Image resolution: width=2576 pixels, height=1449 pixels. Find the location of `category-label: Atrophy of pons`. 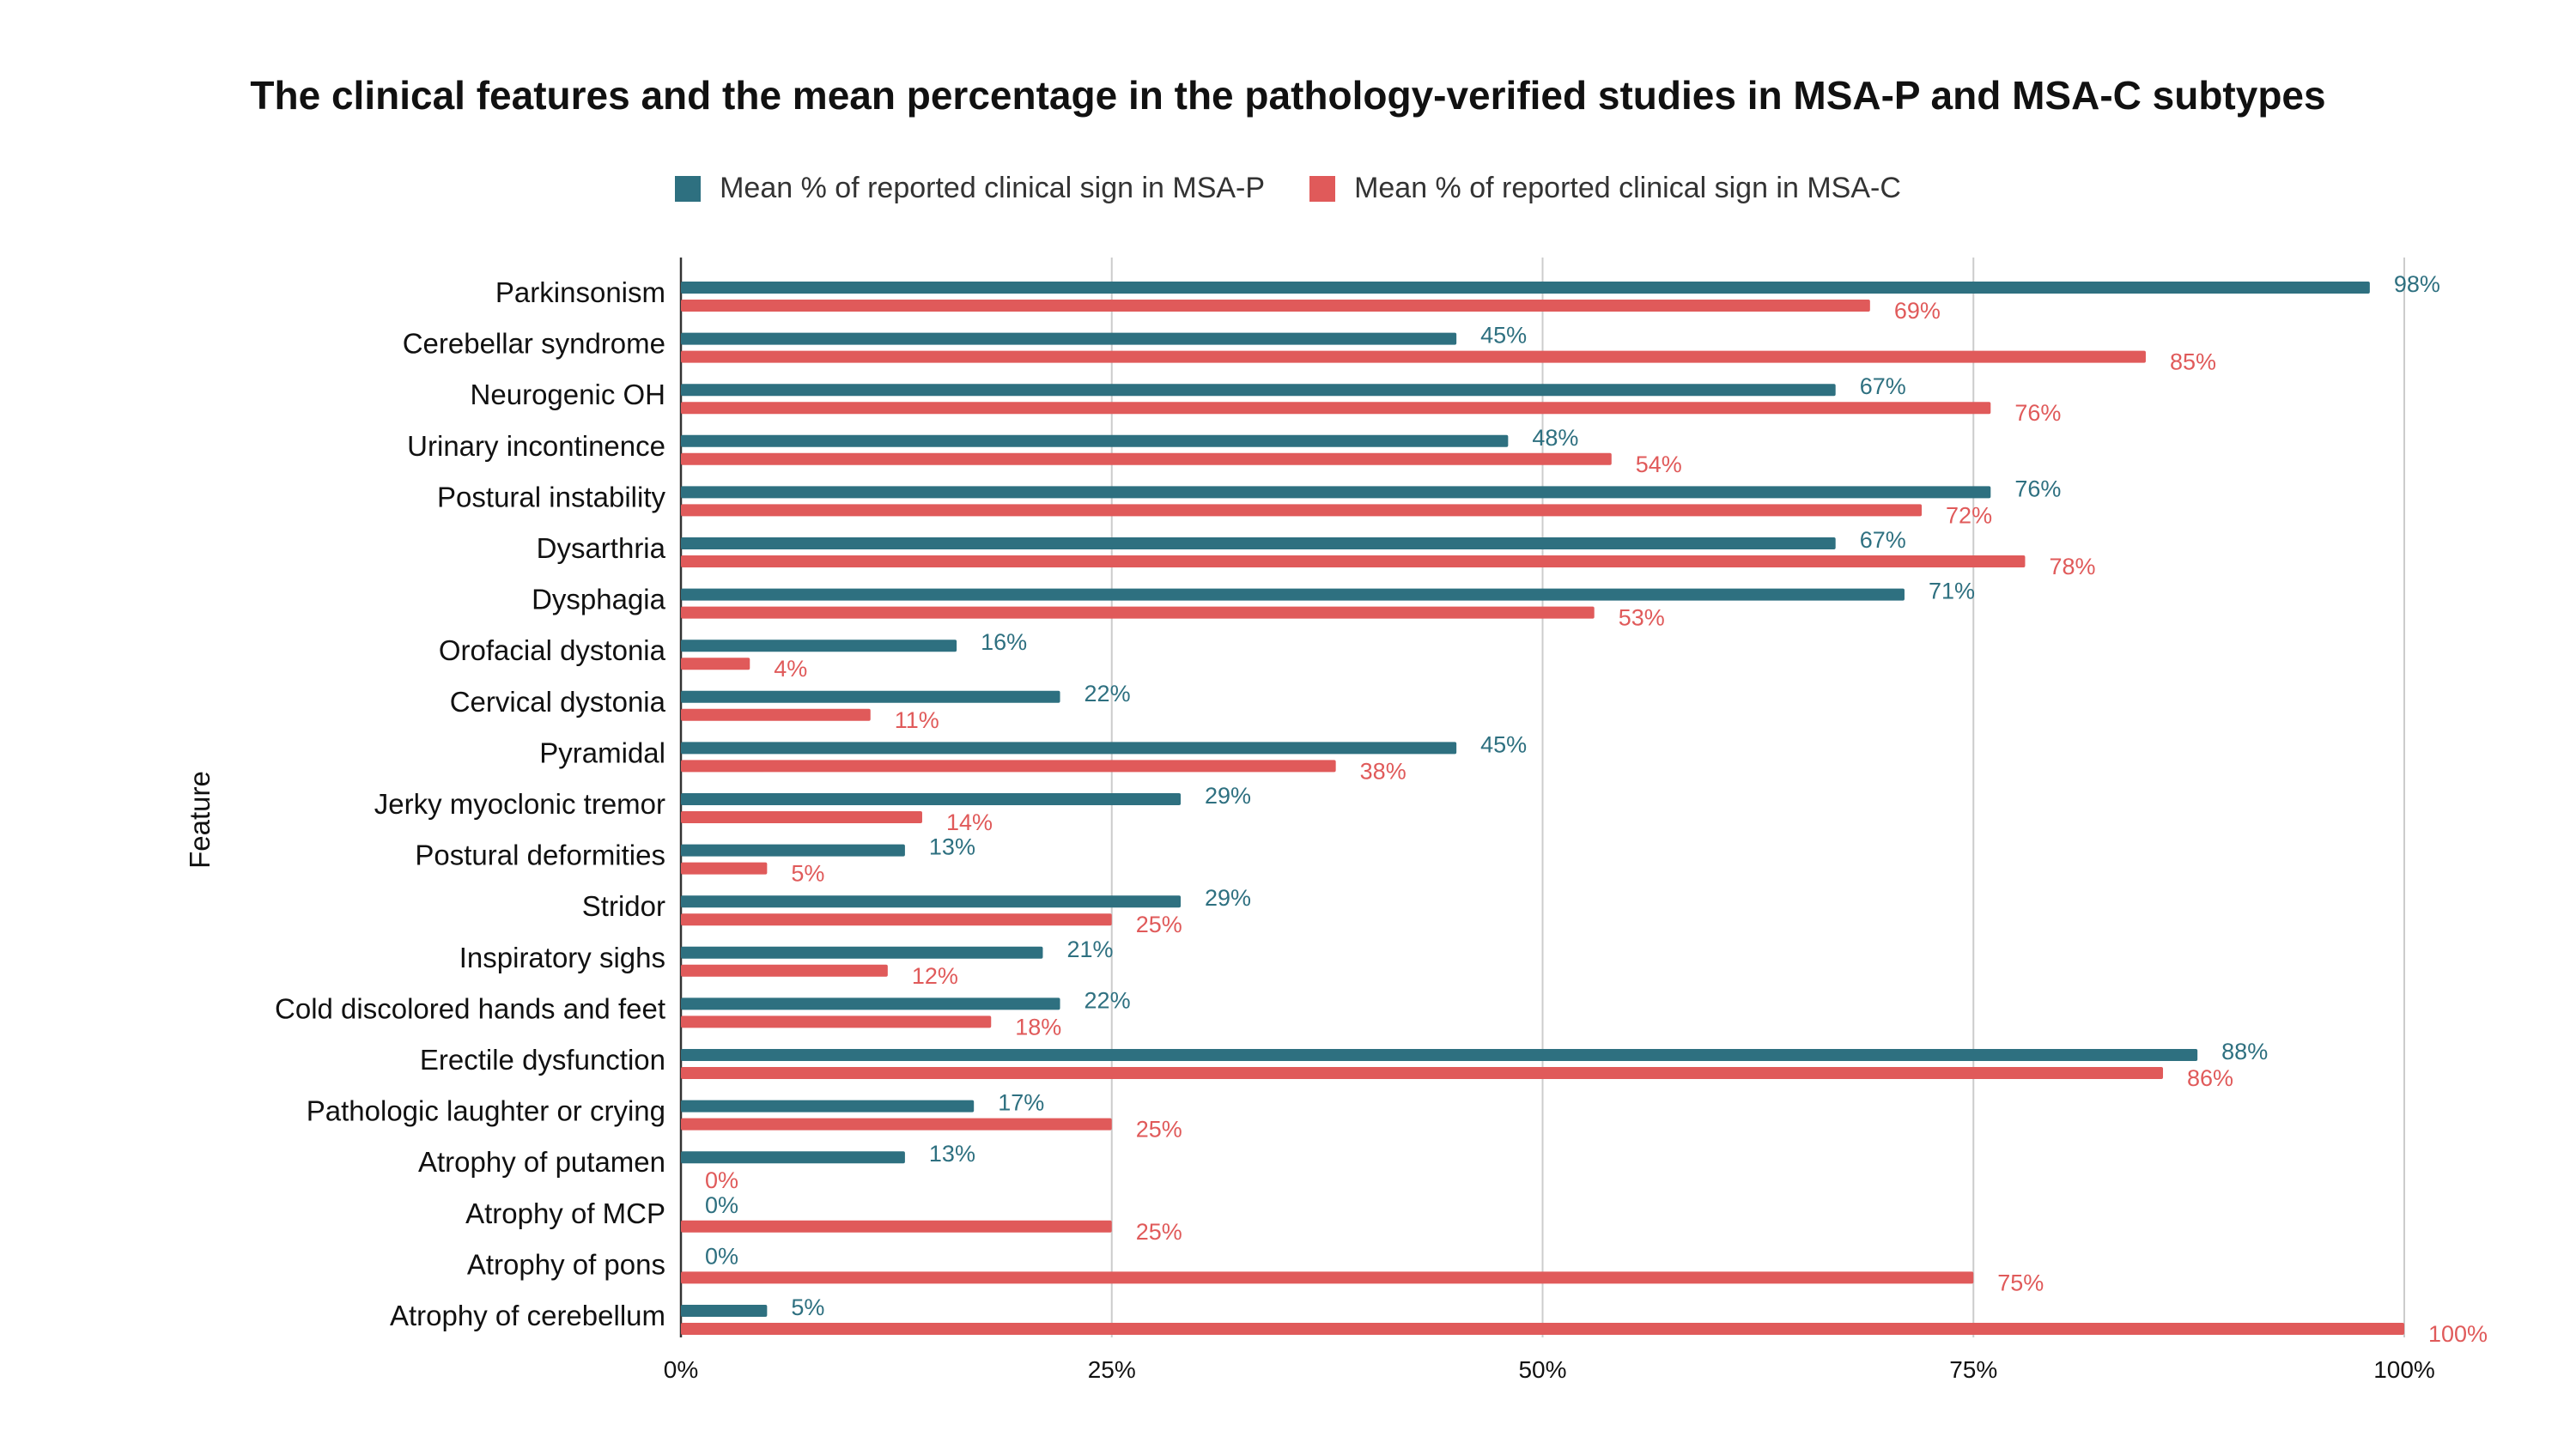

category-label: Atrophy of pons is located at coordinates (566, 1264).